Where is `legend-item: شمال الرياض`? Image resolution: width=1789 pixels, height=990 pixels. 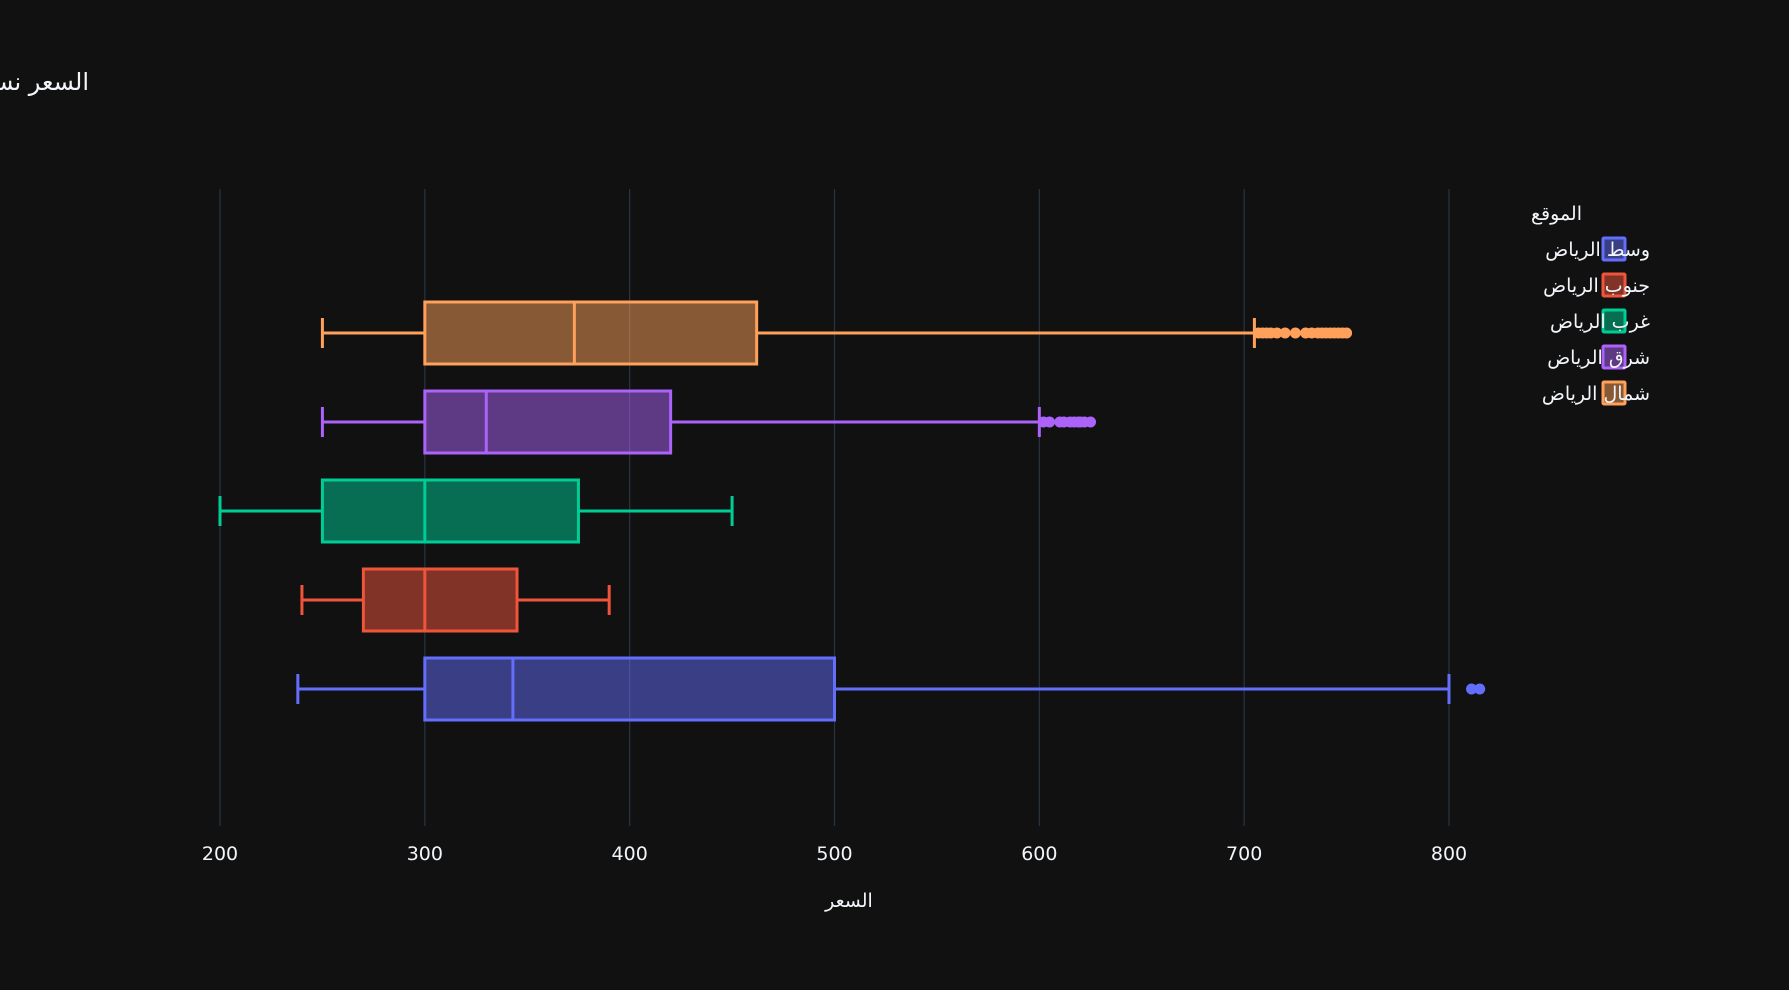 legend-item: شمال الرياض is located at coordinates (1596, 393).